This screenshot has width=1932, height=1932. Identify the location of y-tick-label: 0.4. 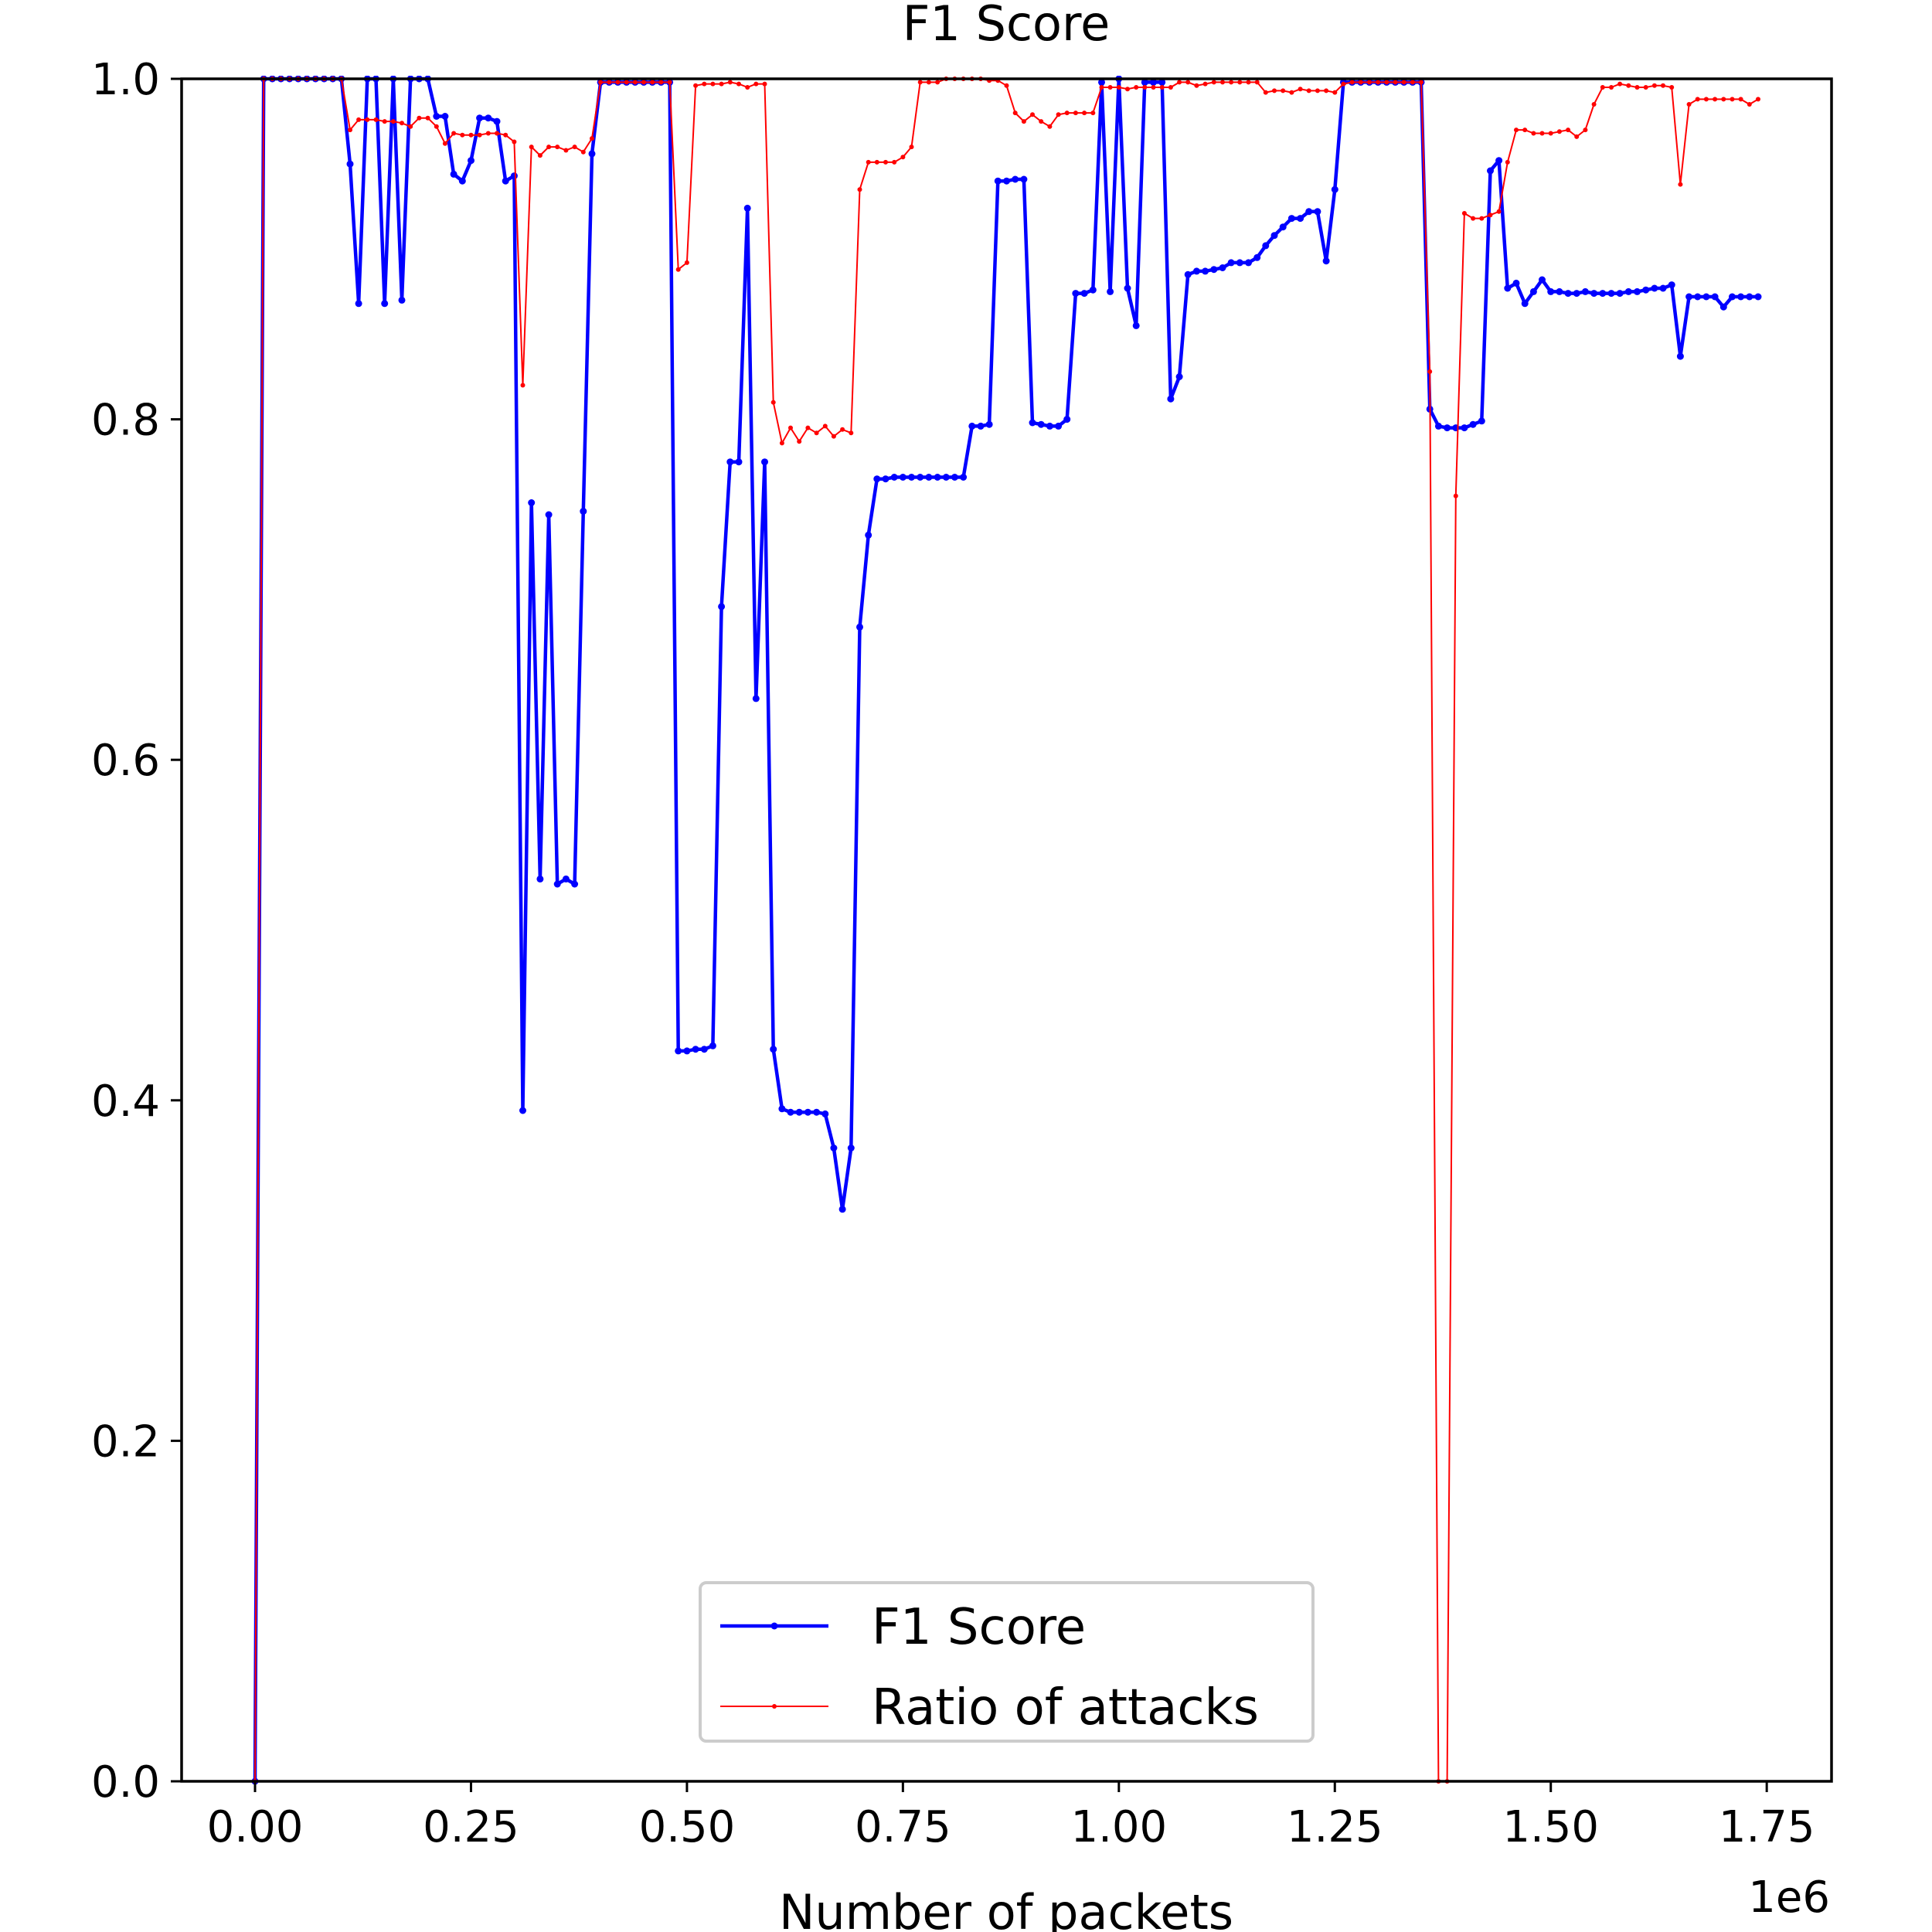
(126, 1102).